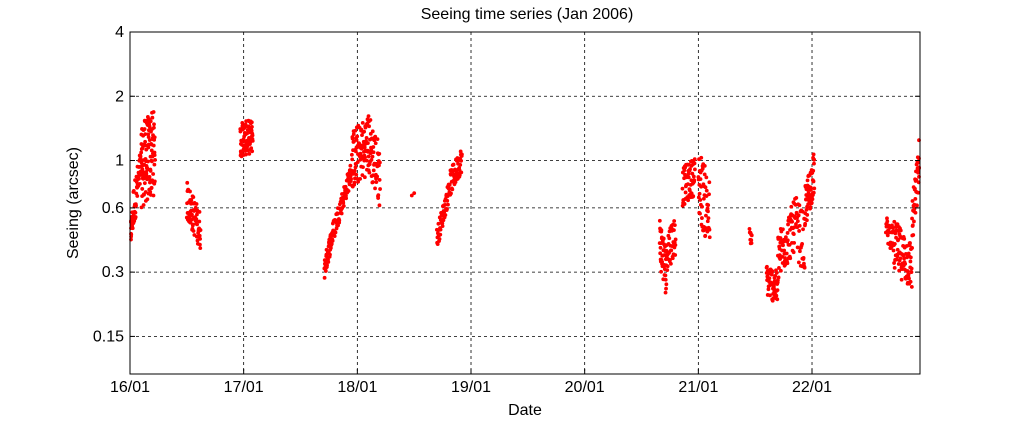  I want to click on x-tick-label: 22/01, so click(812, 387).